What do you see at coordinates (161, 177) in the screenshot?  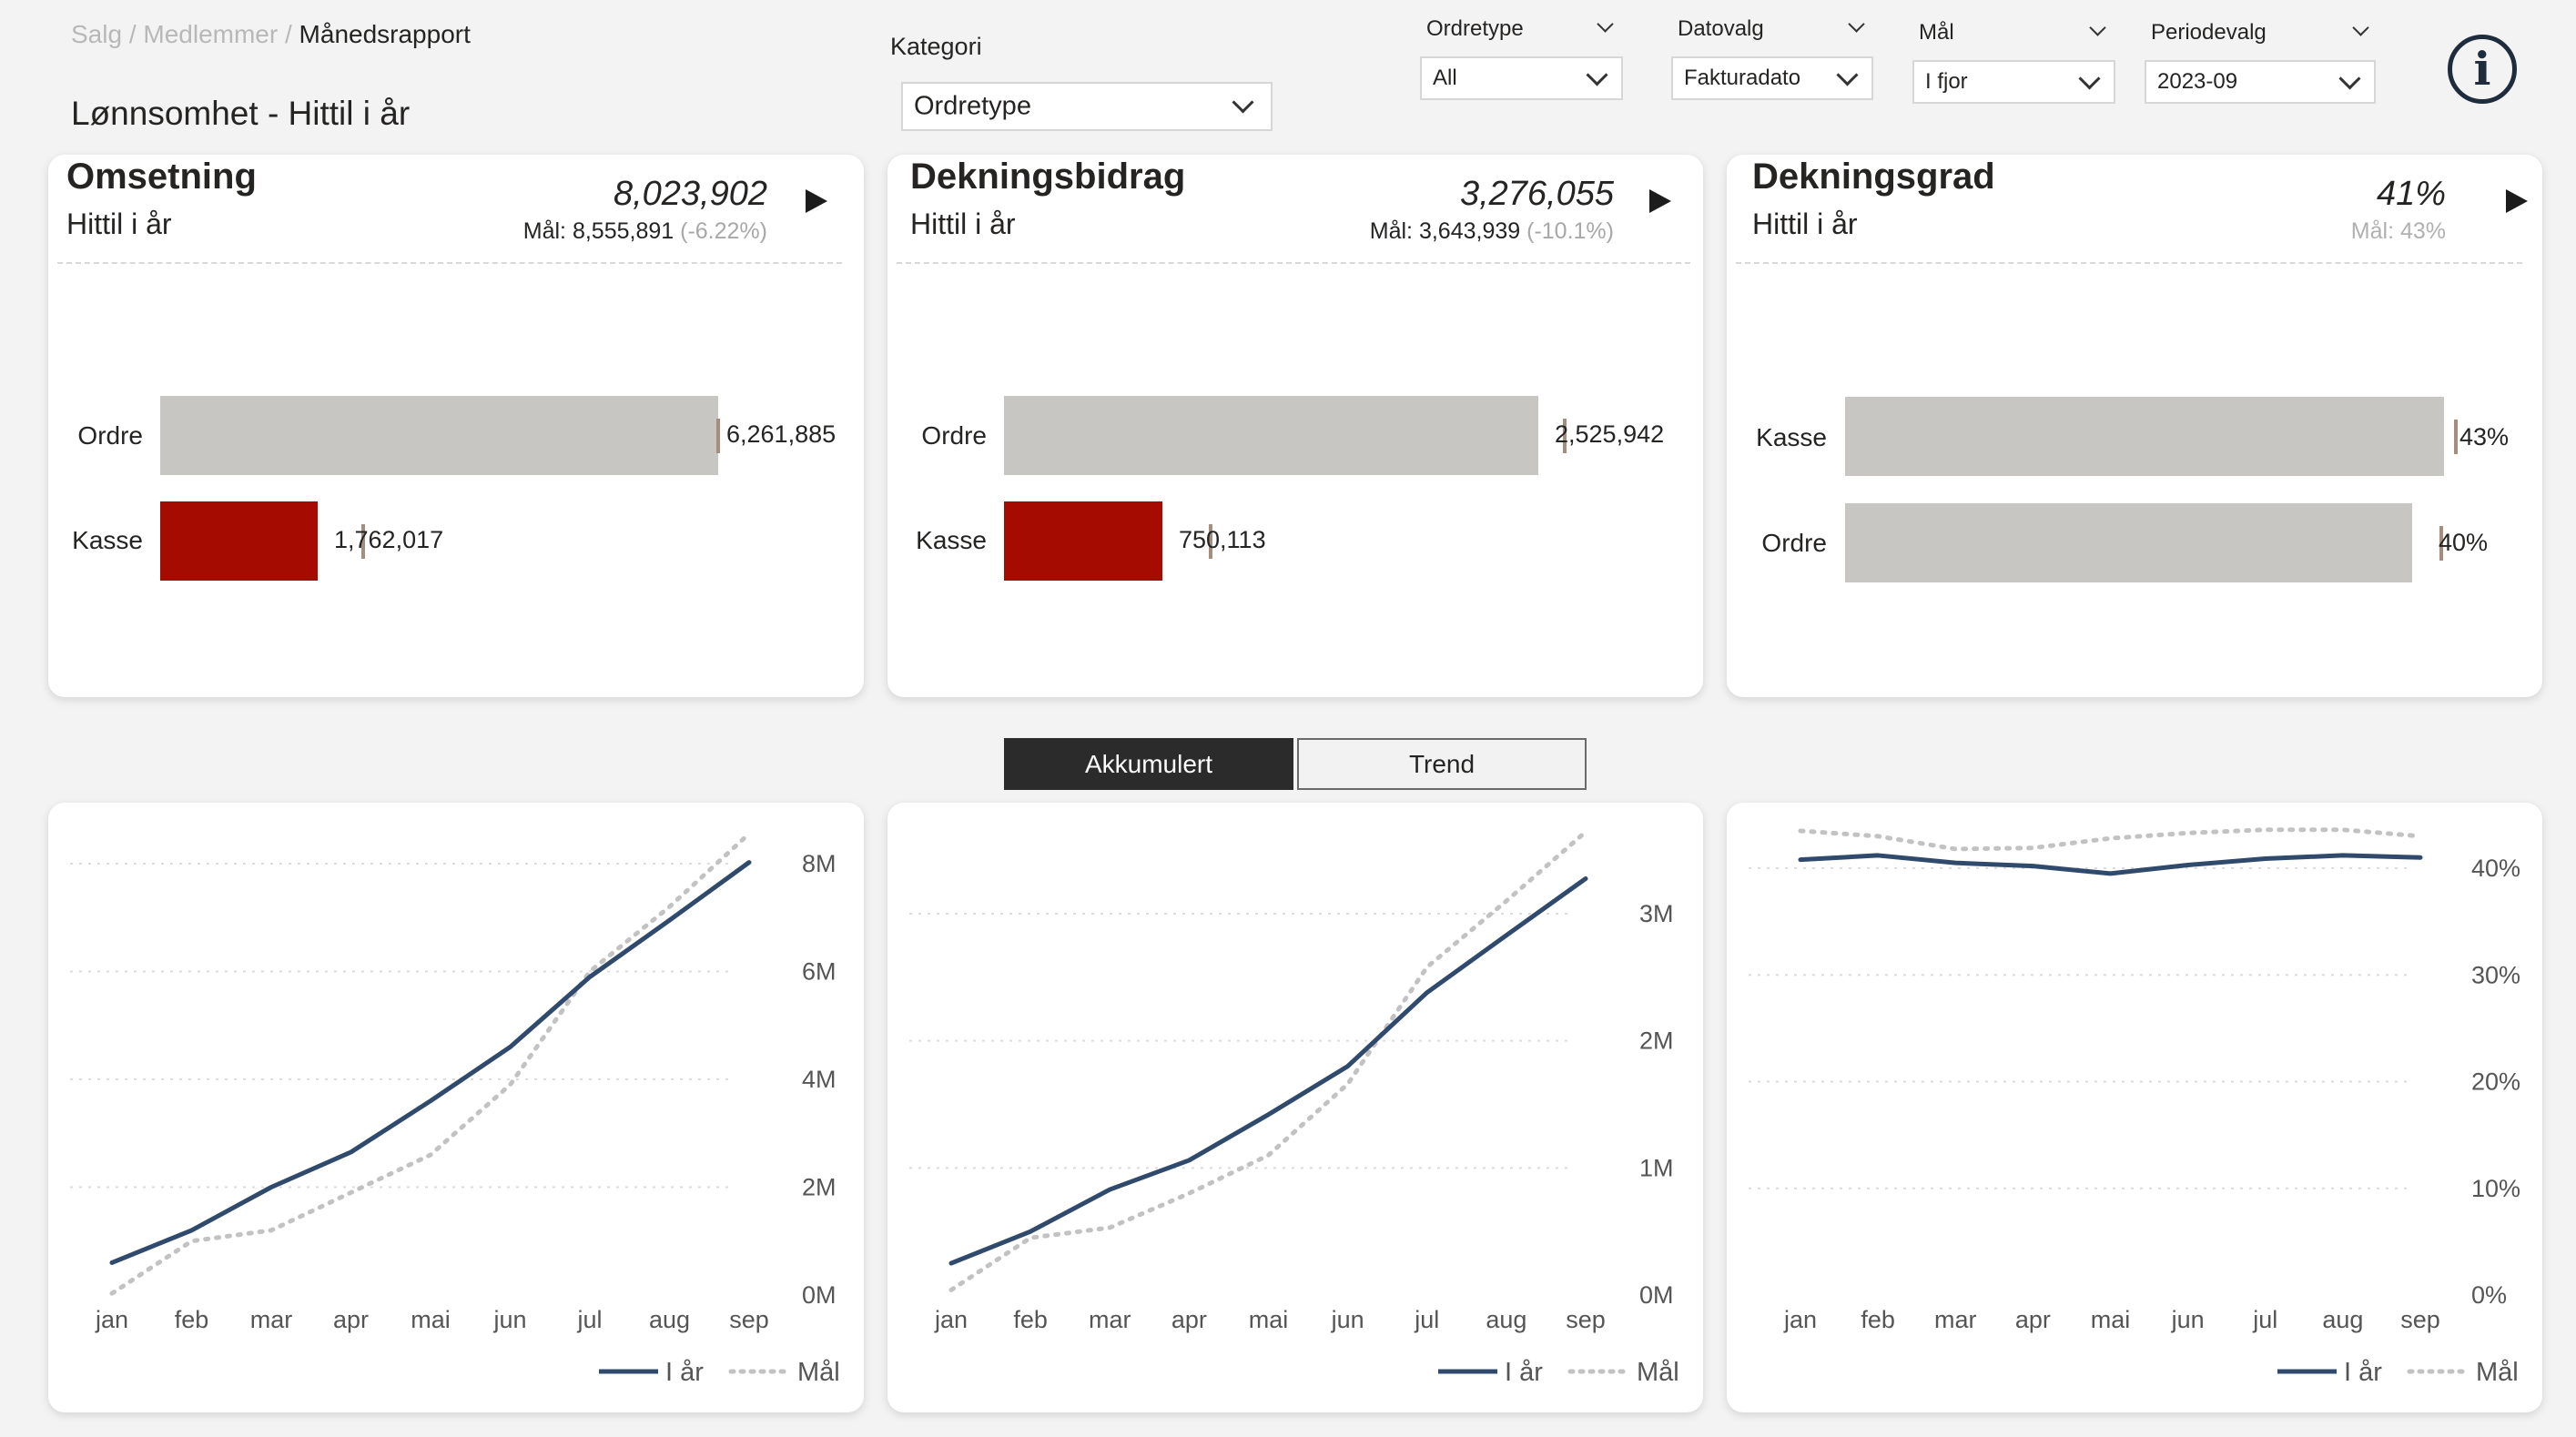 I see `card-title: Omsetning` at bounding box center [161, 177].